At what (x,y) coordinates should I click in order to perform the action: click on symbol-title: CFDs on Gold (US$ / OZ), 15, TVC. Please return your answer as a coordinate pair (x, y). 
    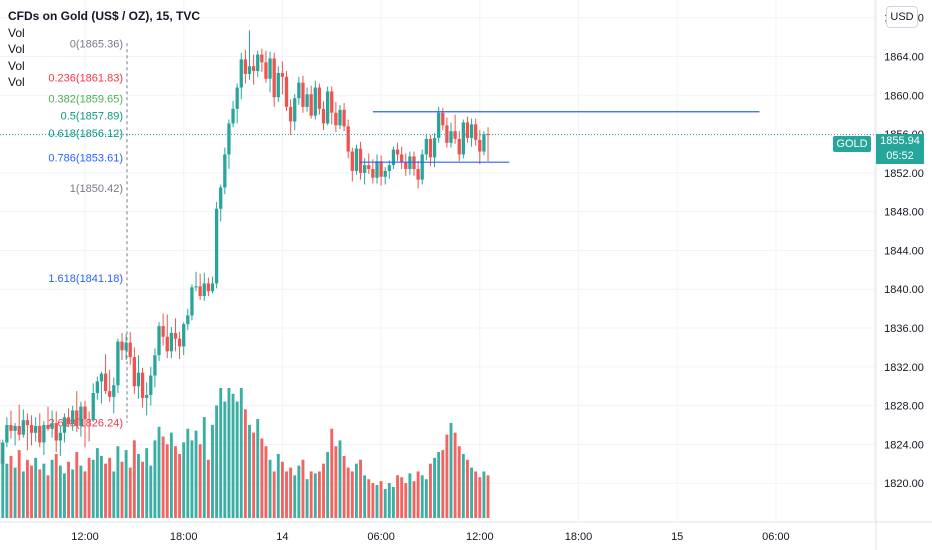
    Looking at the image, I should click on (104, 16).